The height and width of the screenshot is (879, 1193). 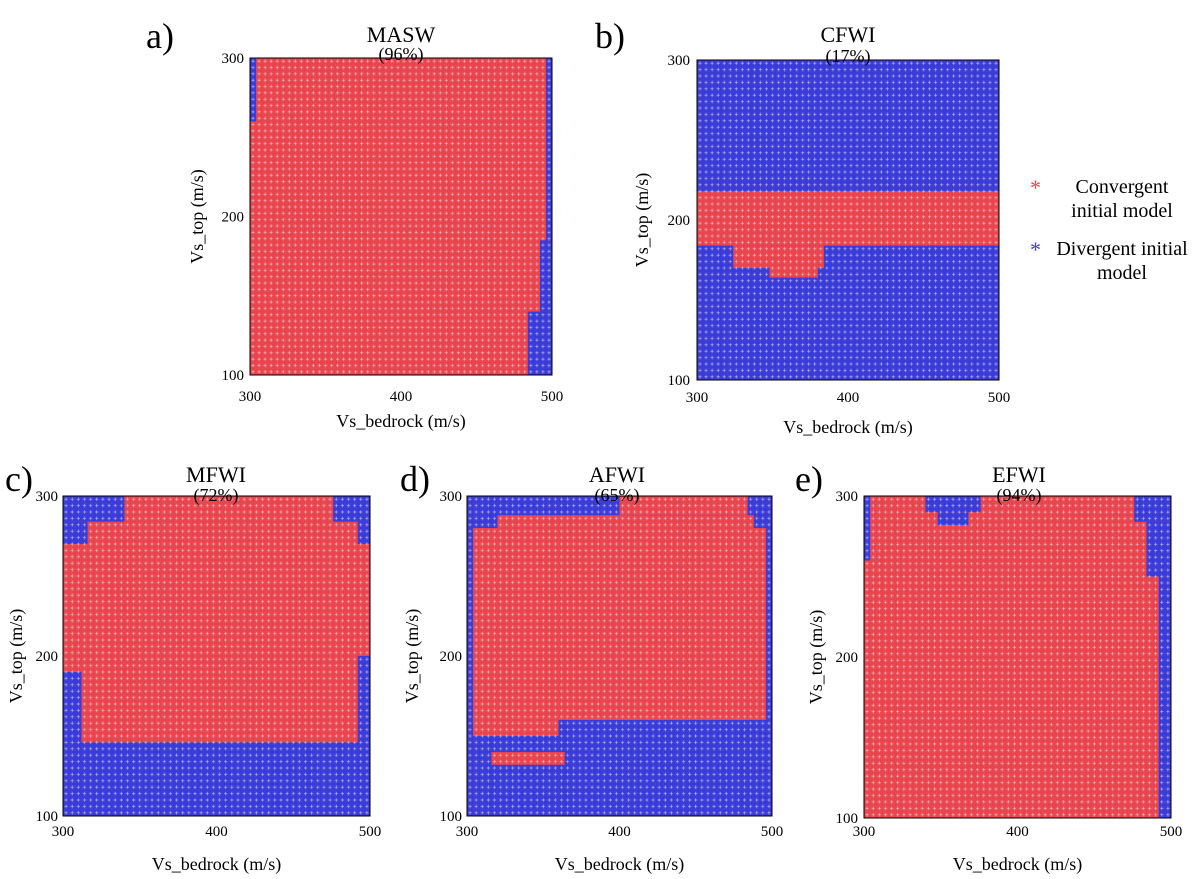 I want to click on legend-marker-convergent: *, so click(x=1035, y=187).